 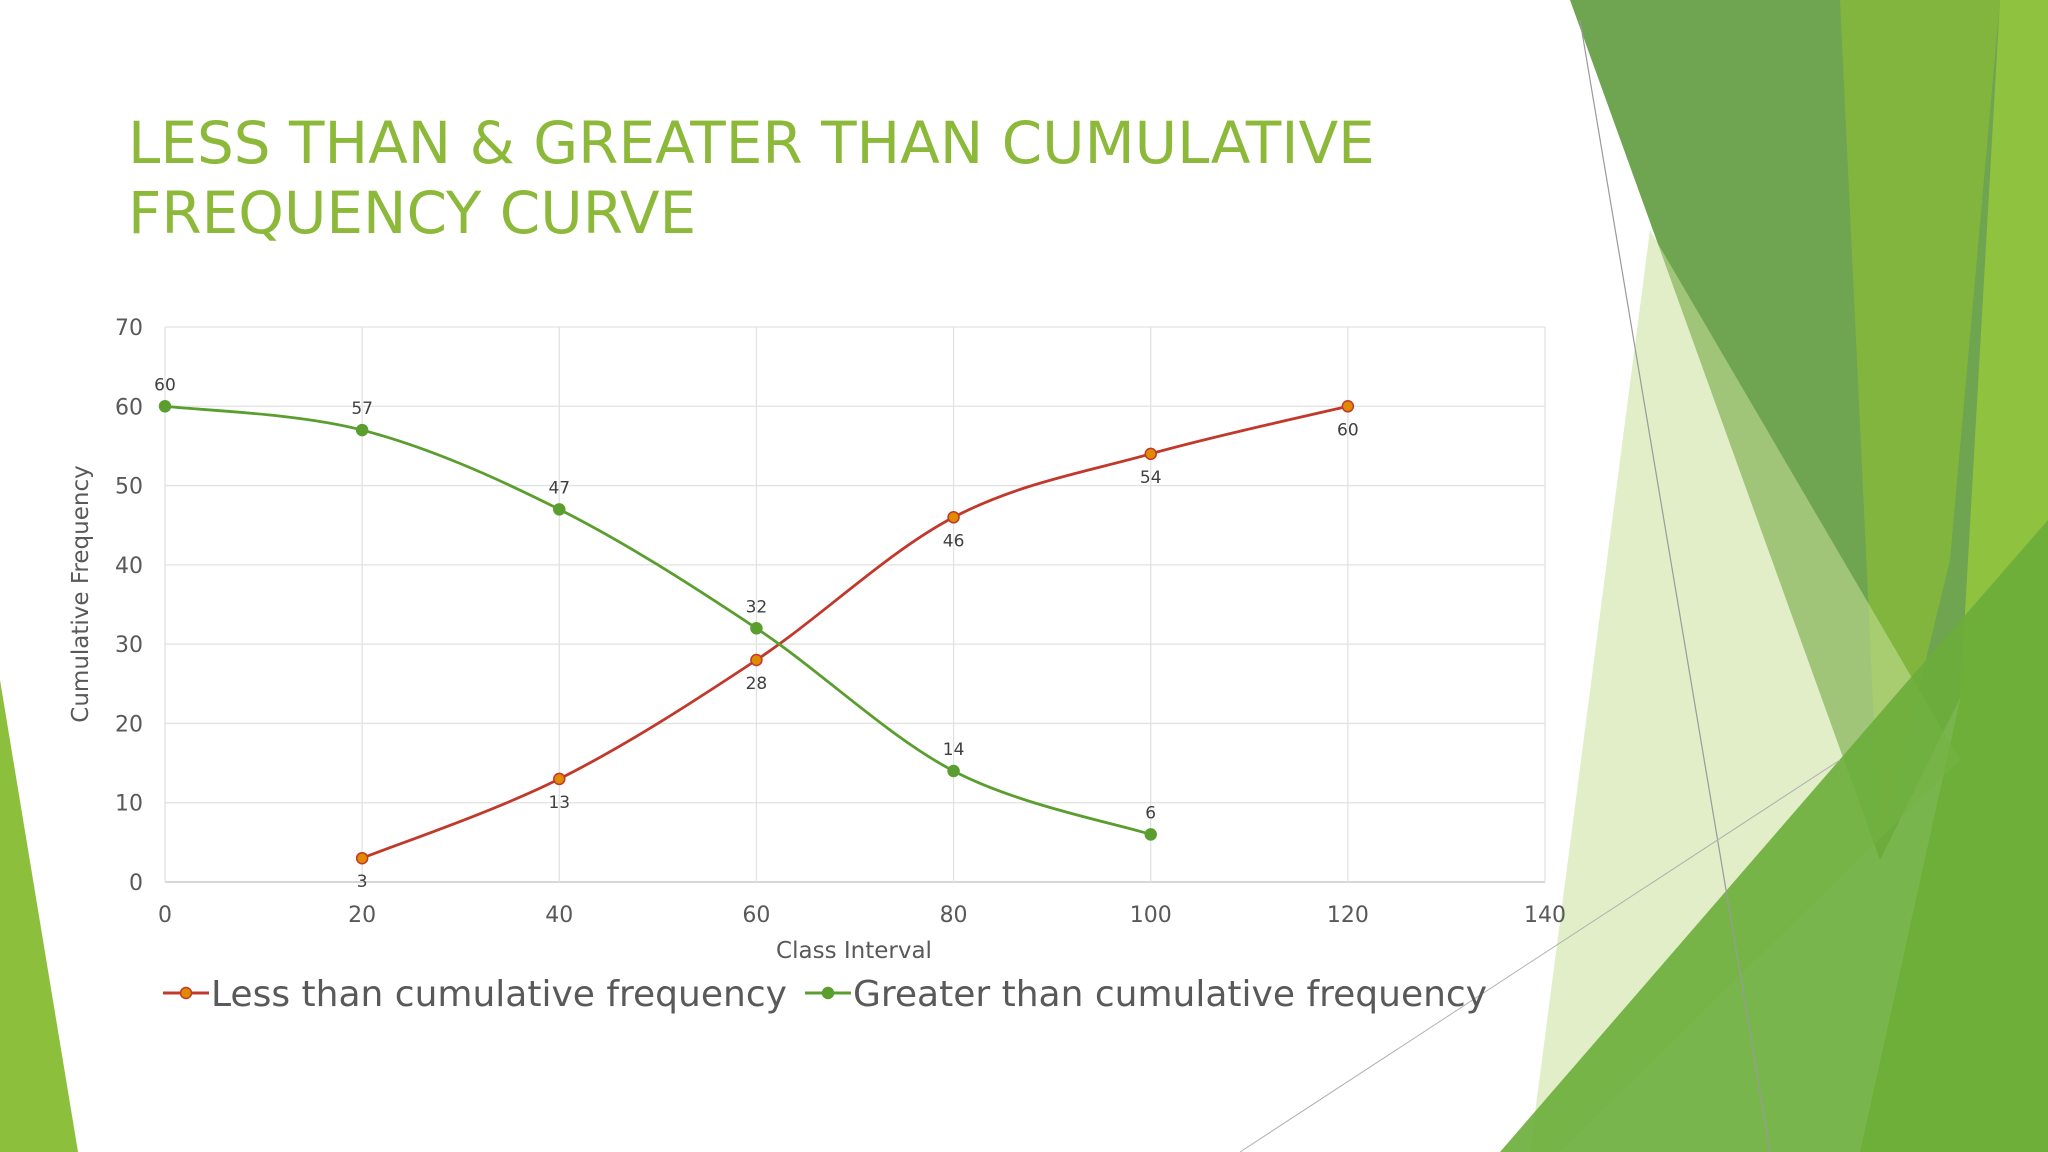 What do you see at coordinates (1151, 478) in the screenshot?
I see `less-than-data-label: 54` at bounding box center [1151, 478].